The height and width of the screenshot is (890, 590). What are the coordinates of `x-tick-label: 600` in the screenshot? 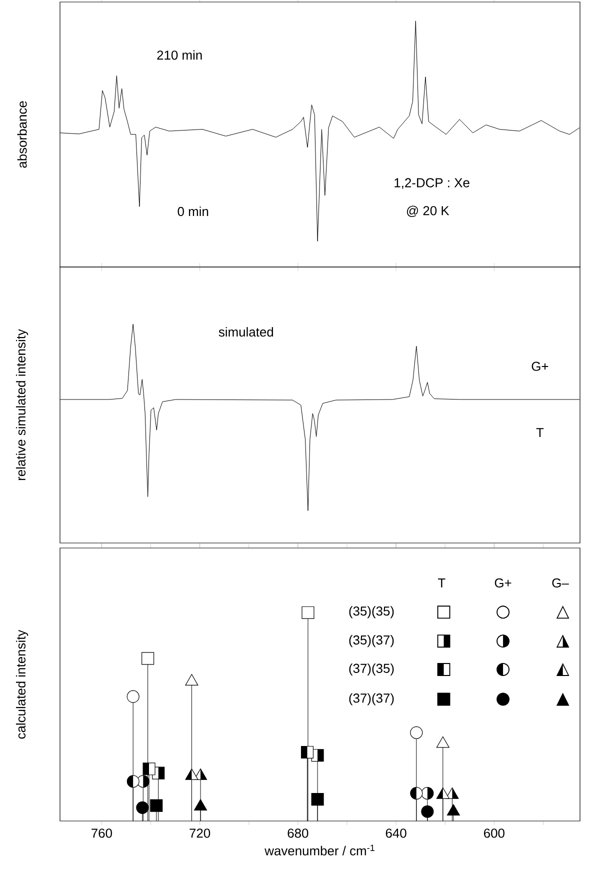 It's located at (494, 833).